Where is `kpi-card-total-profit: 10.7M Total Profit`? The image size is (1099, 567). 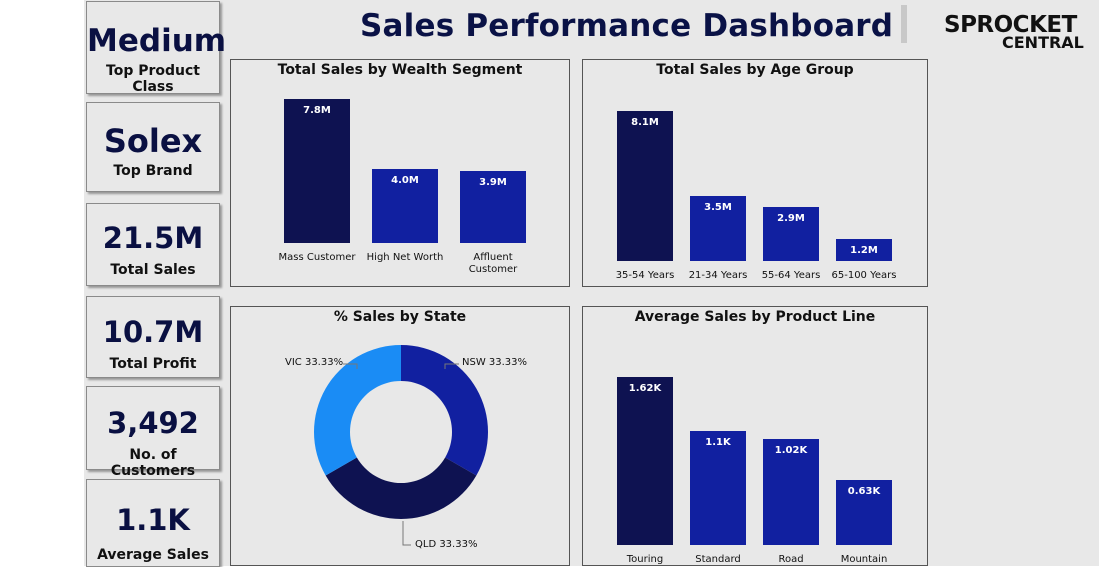
kpi-card-total-profit: 10.7M Total Profit is located at coordinates (153, 337).